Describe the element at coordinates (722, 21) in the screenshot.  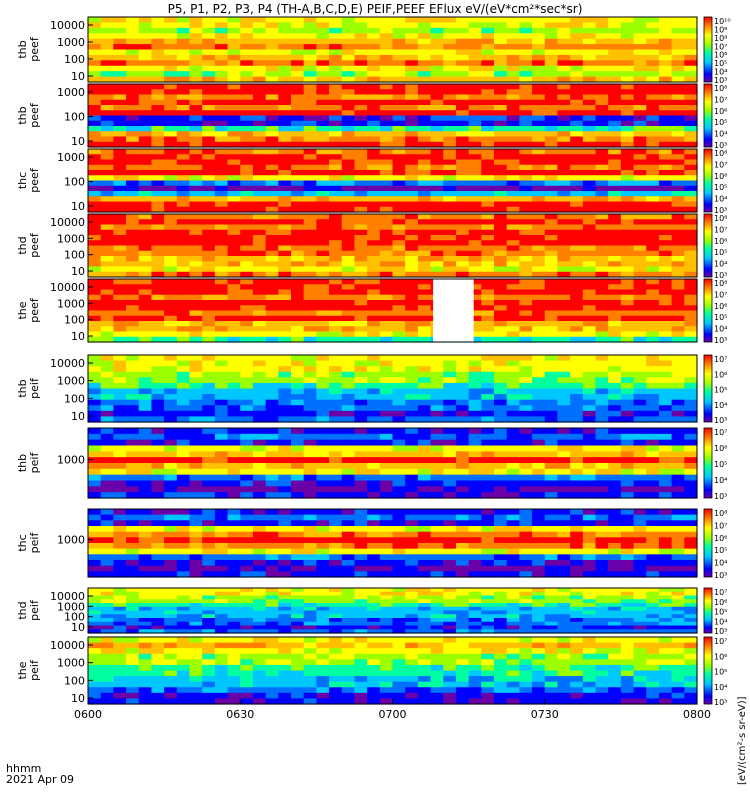
I see `colorbar-tick-label: 10¹⁰` at that location.